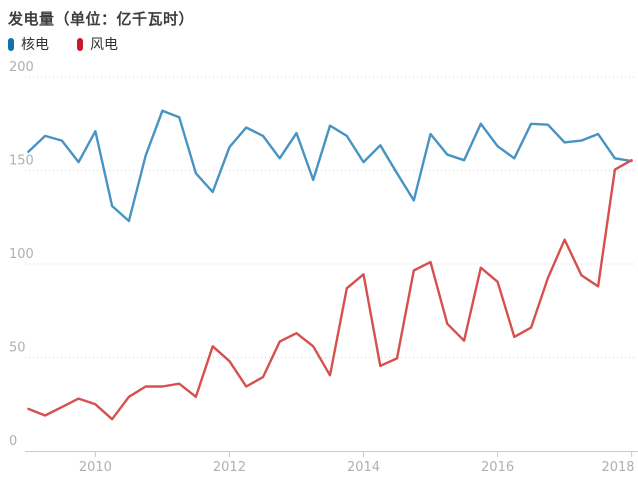 The image size is (638, 487). What do you see at coordinates (104, 45) in the screenshot?
I see `legend-label-wind: 风电` at bounding box center [104, 45].